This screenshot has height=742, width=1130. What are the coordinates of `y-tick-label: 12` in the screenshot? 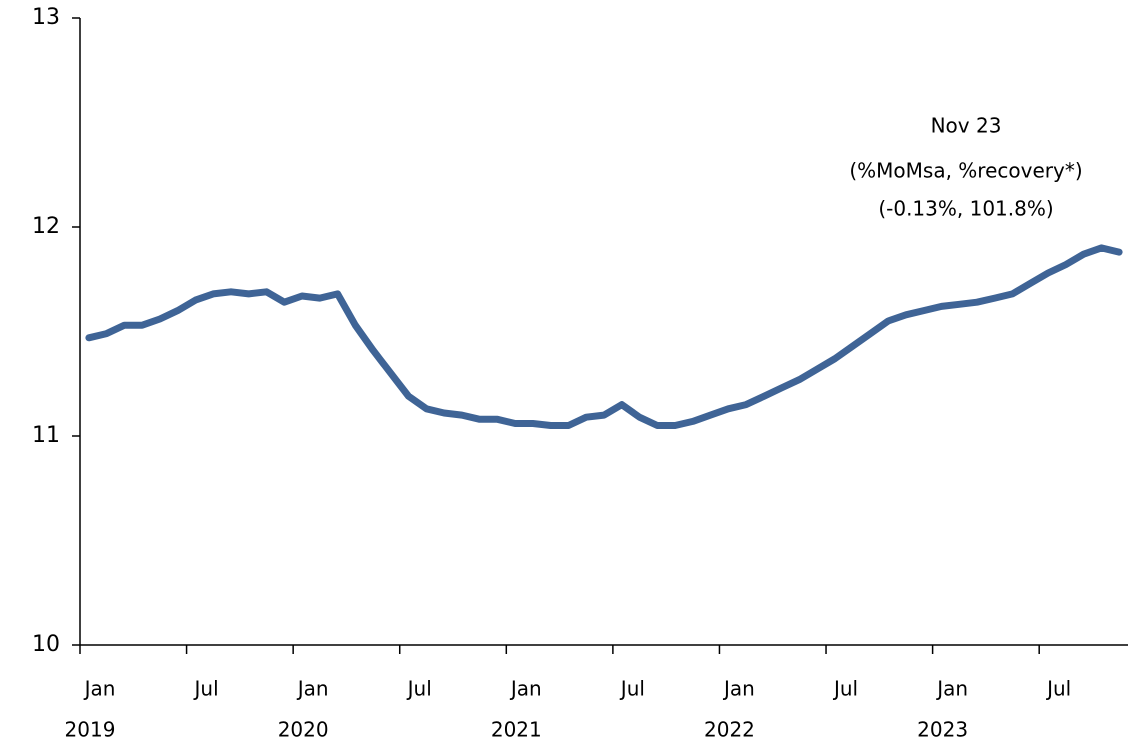 It's located at (46, 226).